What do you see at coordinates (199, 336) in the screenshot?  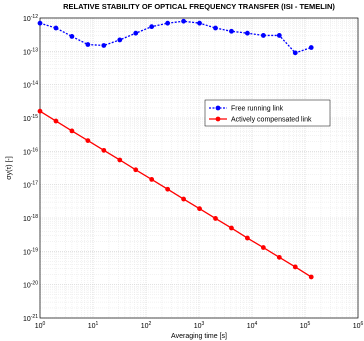 I see `x-axis-label: Averaging time [s]` at bounding box center [199, 336].